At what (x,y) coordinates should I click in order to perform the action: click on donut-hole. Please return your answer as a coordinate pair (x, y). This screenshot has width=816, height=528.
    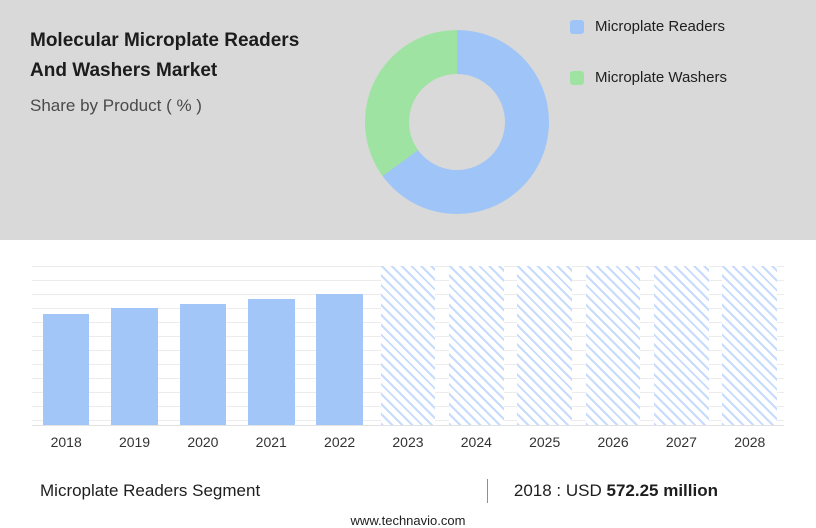
    Looking at the image, I should click on (457, 122).